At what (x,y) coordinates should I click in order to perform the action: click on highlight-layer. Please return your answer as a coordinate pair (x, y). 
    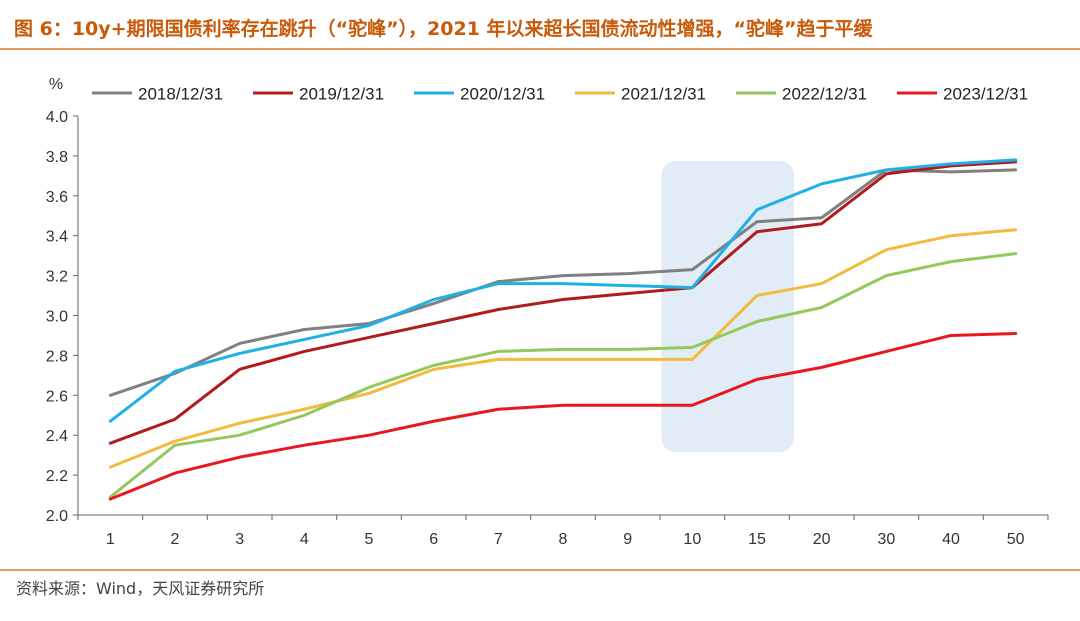
    Looking at the image, I should click on (727, 306).